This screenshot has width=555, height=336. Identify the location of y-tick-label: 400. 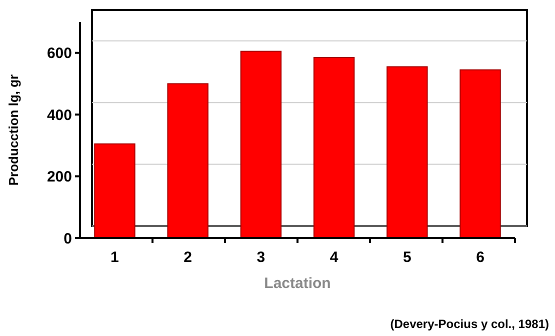
(59, 115).